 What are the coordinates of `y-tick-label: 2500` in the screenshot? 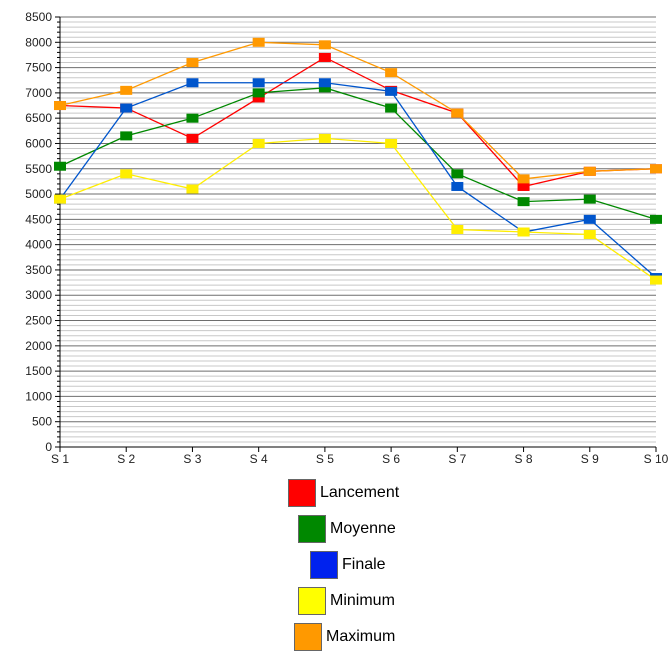 It's located at (38, 321).